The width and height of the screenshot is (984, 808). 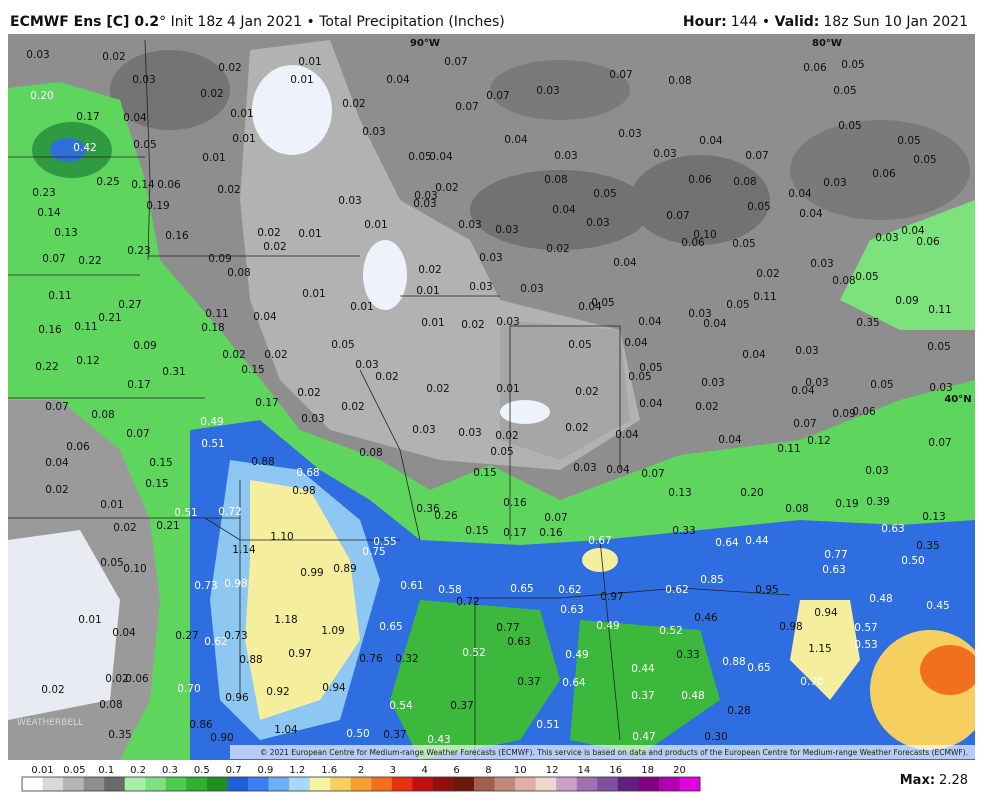 What do you see at coordinates (212, 328) in the screenshot?
I see `precip-value: 0.18` at bounding box center [212, 328].